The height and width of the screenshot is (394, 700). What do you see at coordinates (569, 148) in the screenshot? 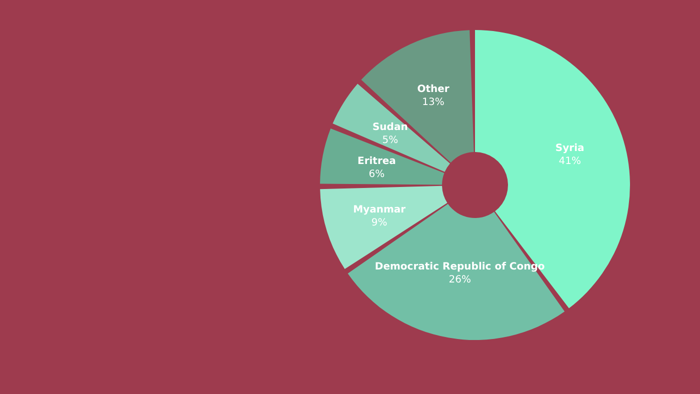
I see `slice-label: Syria` at bounding box center [569, 148].